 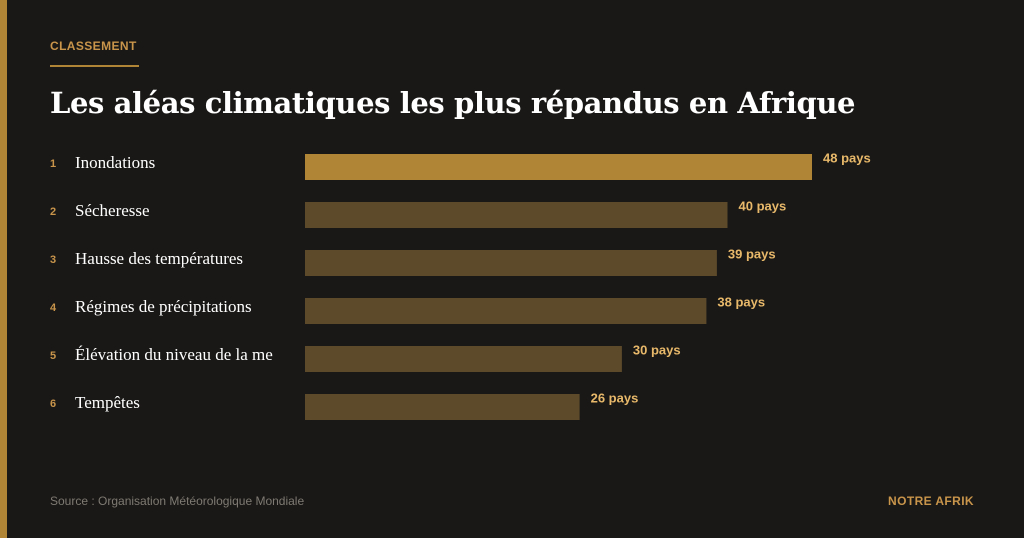 What do you see at coordinates (931, 501) in the screenshot?
I see `brand-label: NOTRE AFRIK` at bounding box center [931, 501].